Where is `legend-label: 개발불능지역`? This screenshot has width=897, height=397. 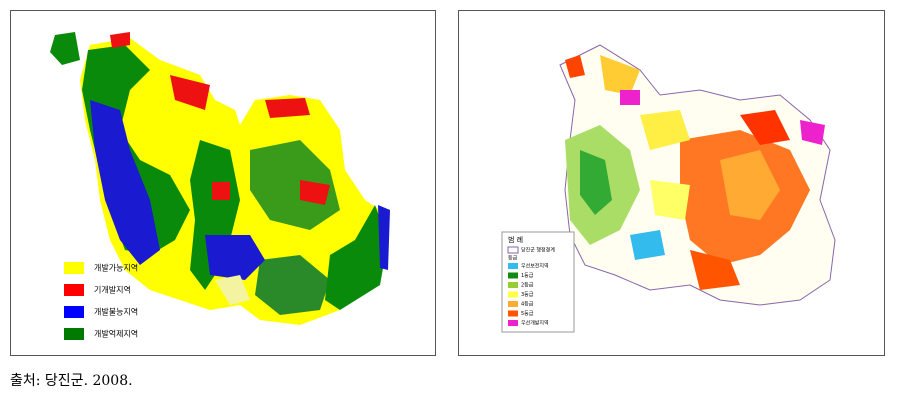
legend-label: 개발불능지역 is located at coordinates (116, 312).